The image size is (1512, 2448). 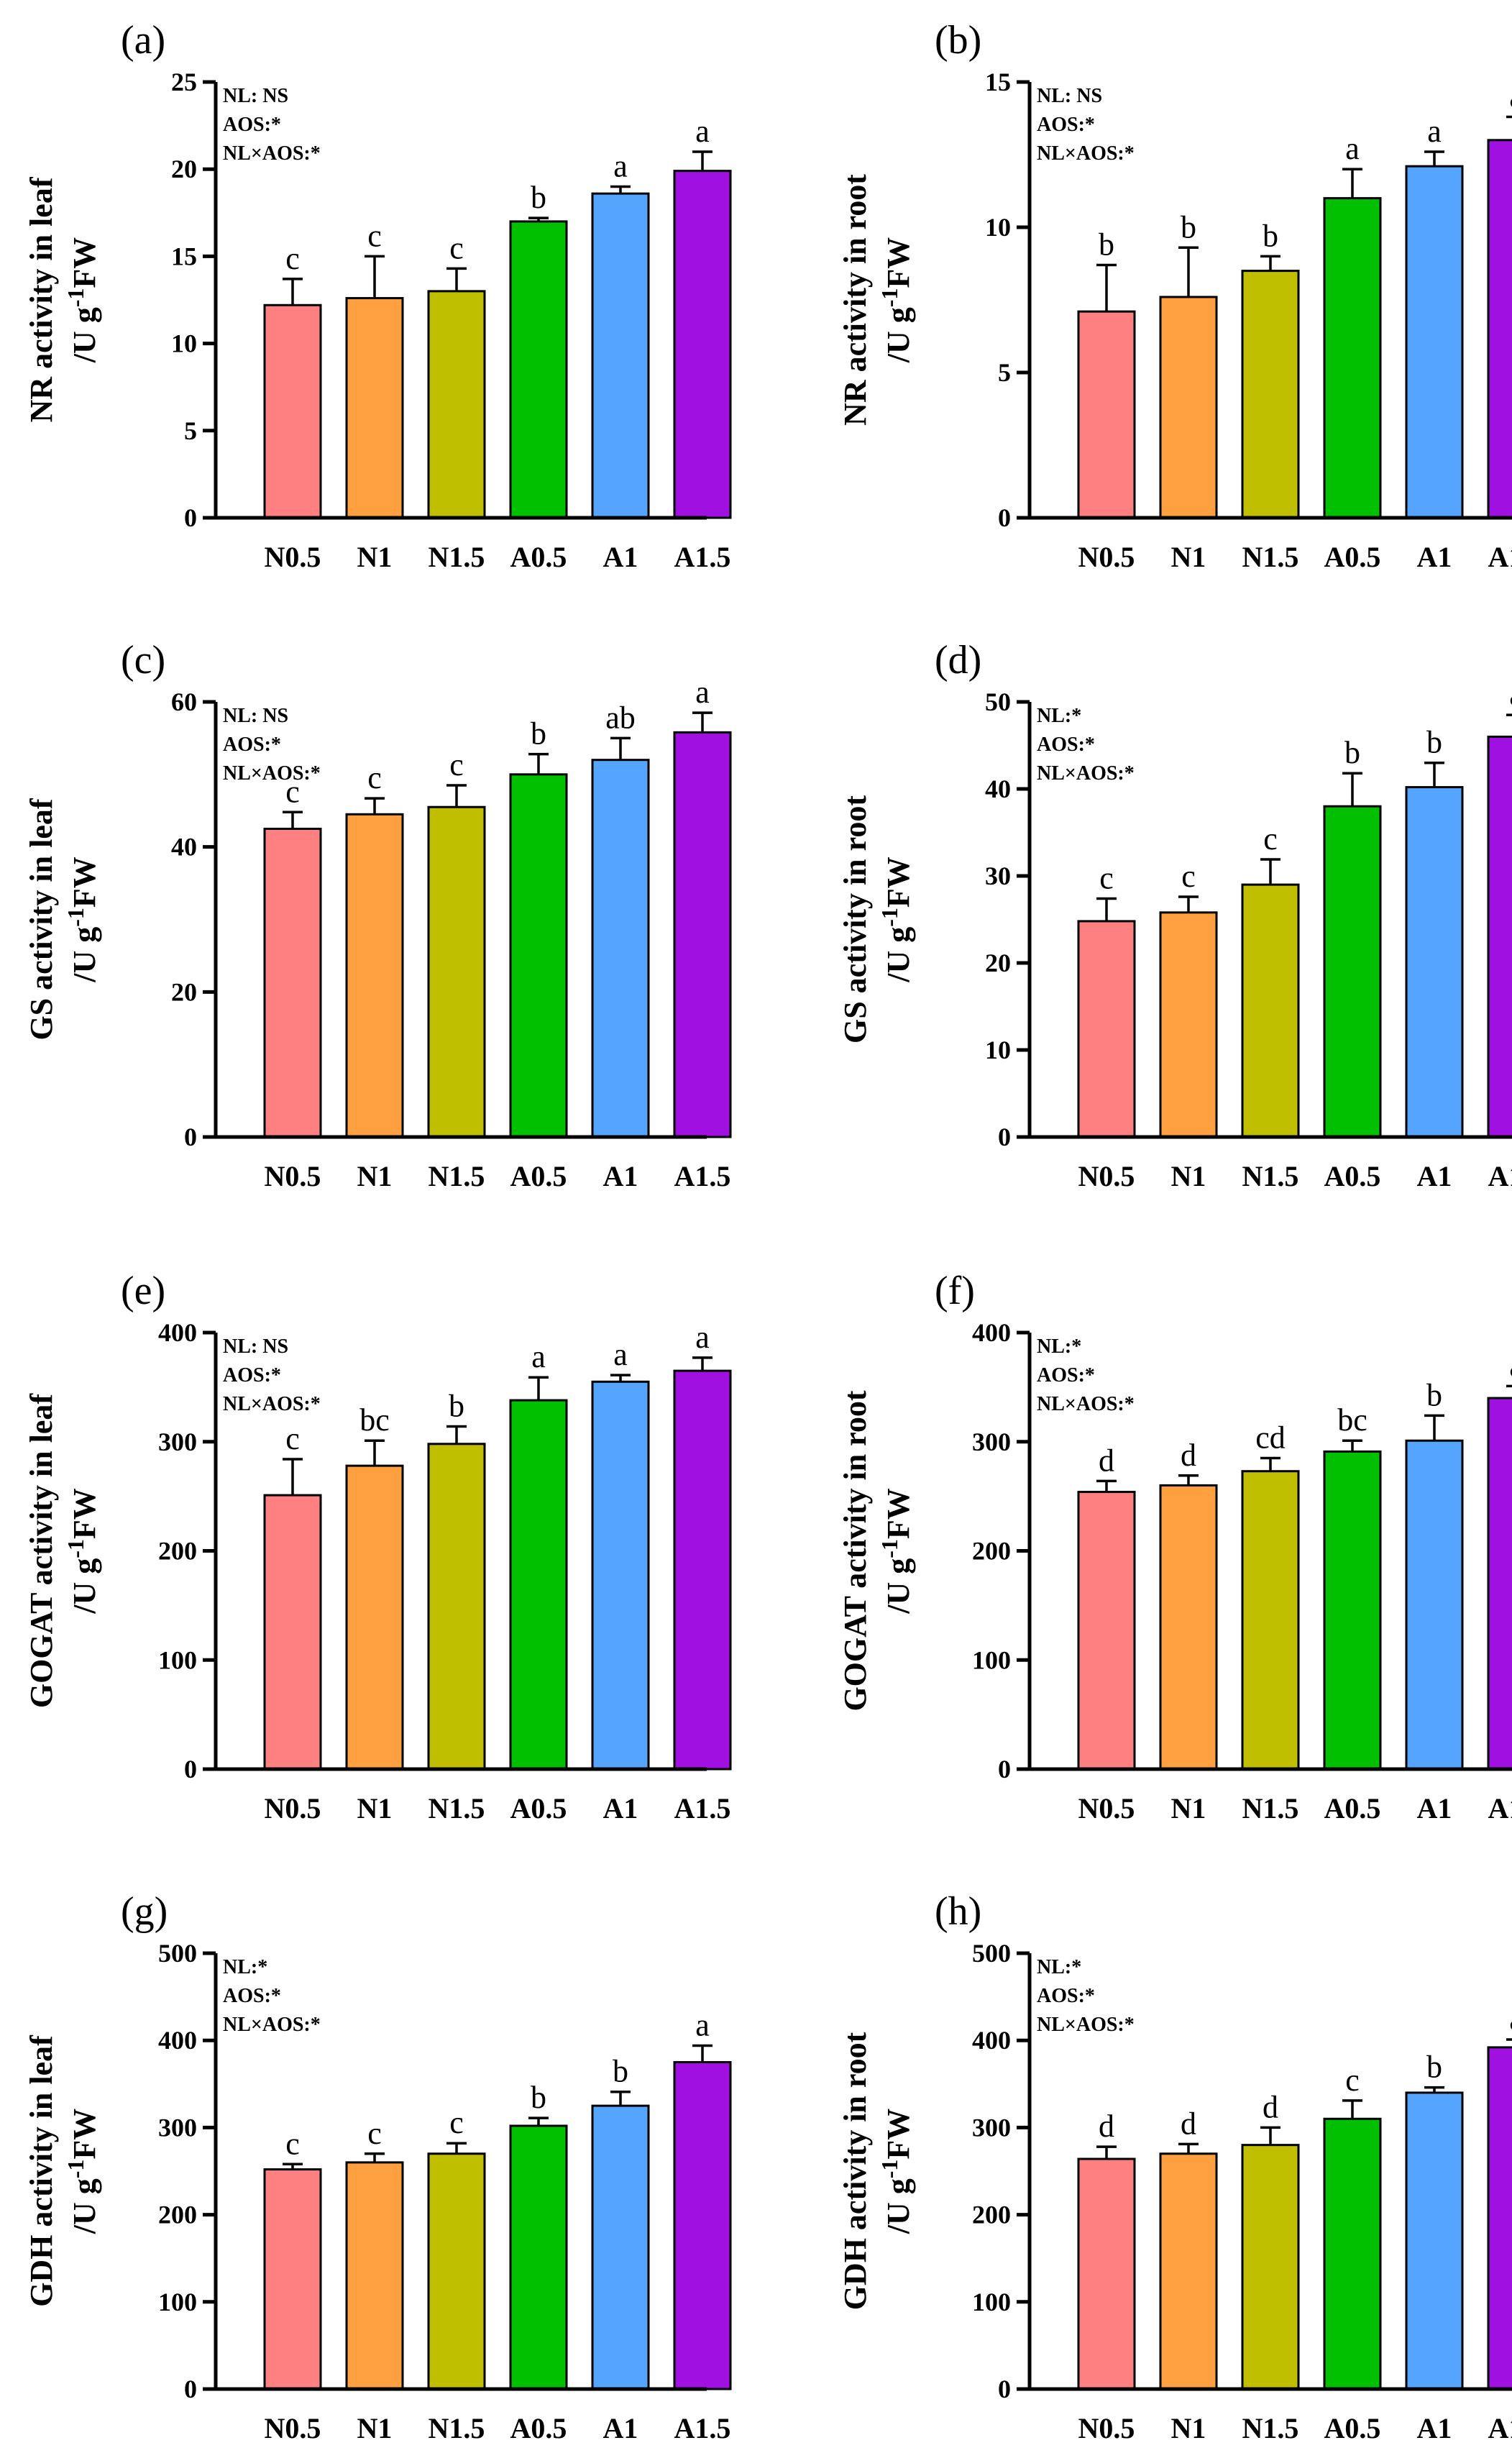 What do you see at coordinates (1188, 2123) in the screenshot?
I see `sig-letter-h-N1: d` at bounding box center [1188, 2123].